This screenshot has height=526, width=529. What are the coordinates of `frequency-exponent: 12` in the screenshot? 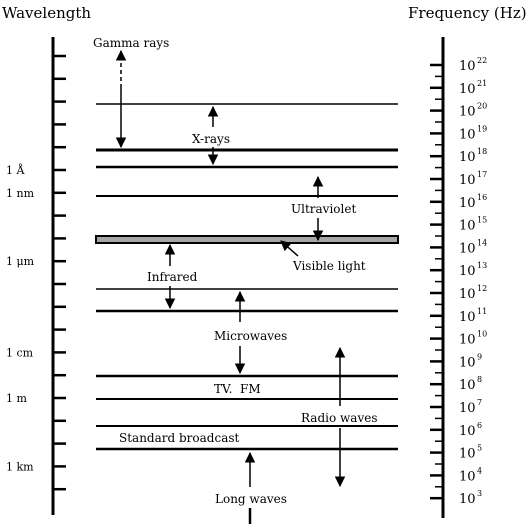 It's located at (482, 288).